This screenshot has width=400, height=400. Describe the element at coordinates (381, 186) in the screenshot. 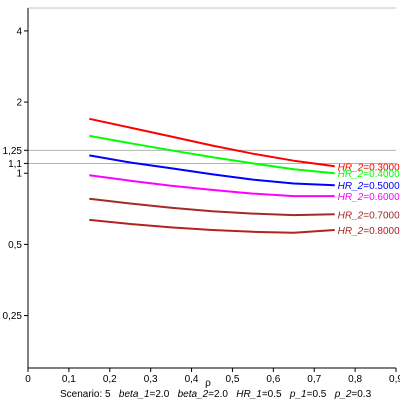

I see `series-label-value: =0.5000` at that location.